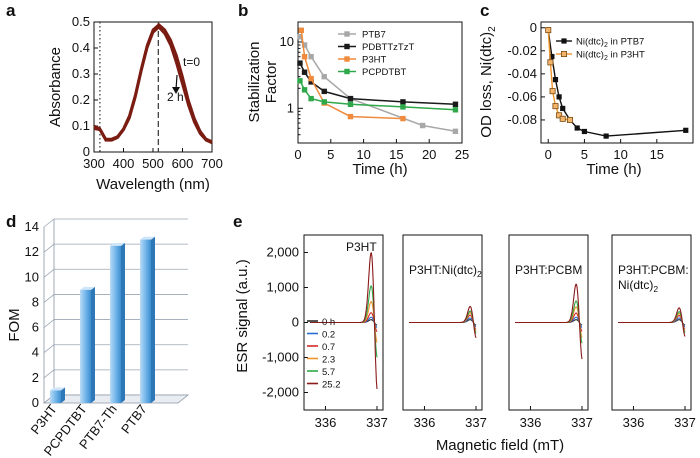 Image resolution: width=700 pixels, height=458 pixels. What do you see at coordinates (328, 372) in the screenshot?
I see `panel-e-legend-label: 5.7` at bounding box center [328, 372].